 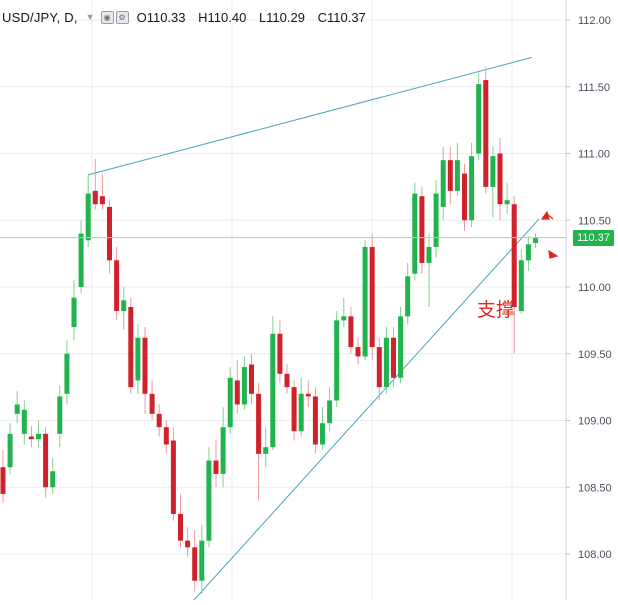 What do you see at coordinates (227, 17) in the screenshot?
I see `high-value: 110.40` at bounding box center [227, 17].